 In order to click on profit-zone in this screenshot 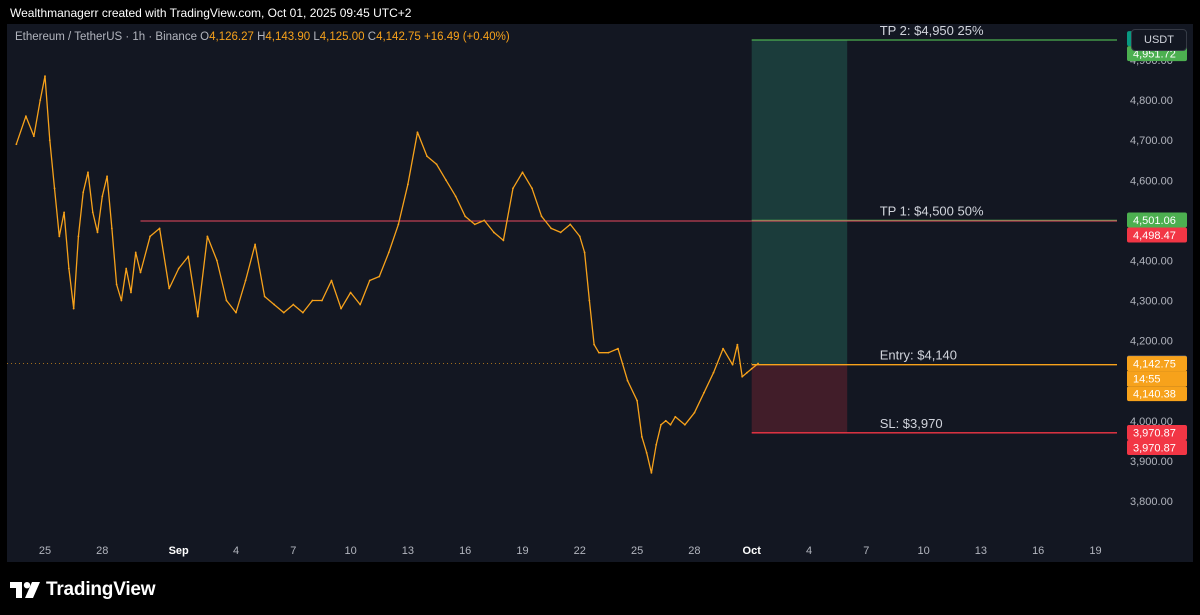, I will do `click(799, 202)`.